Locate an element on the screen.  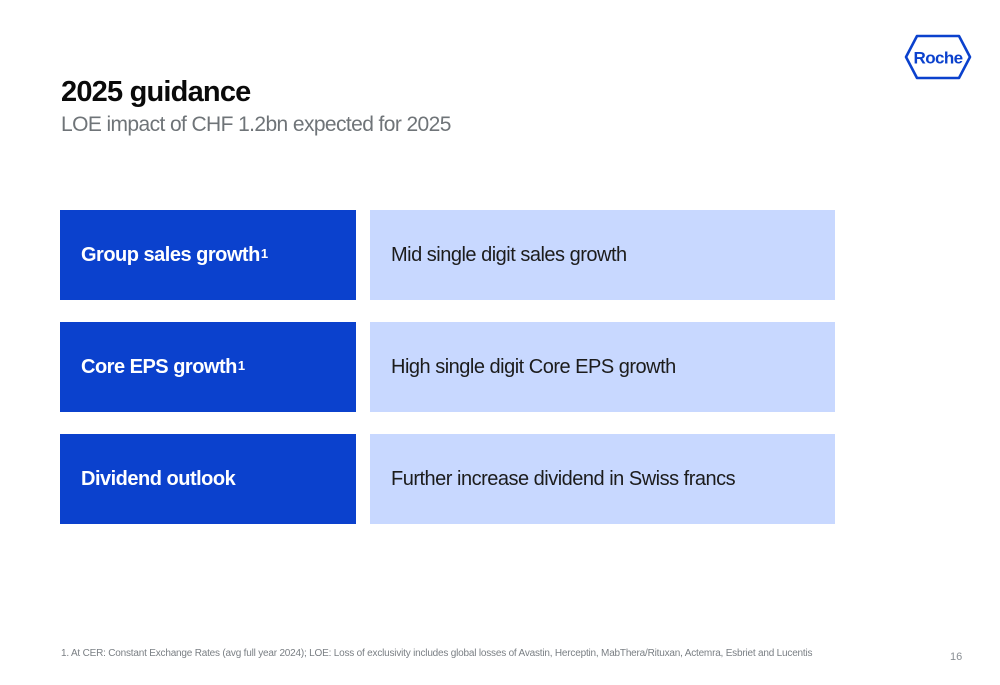
guidance-label: Group sales growth is located at coordinates (170, 254).